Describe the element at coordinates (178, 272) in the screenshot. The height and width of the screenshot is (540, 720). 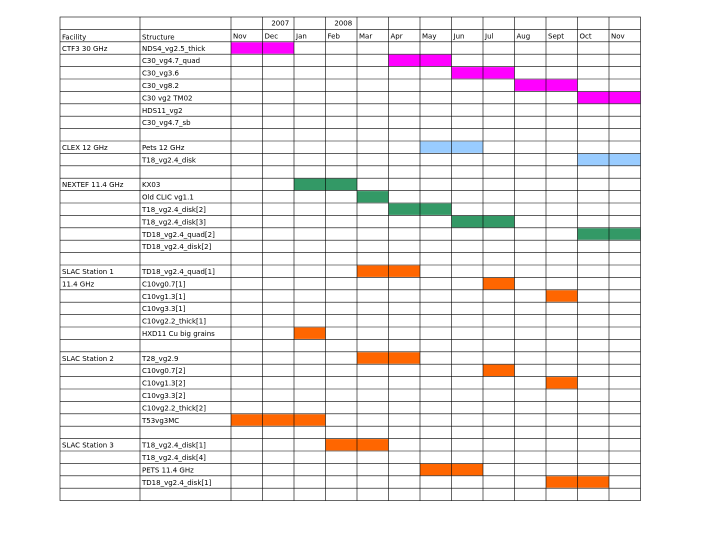
I see `structure-label: TD18_vg2.4_quad[1]` at that location.